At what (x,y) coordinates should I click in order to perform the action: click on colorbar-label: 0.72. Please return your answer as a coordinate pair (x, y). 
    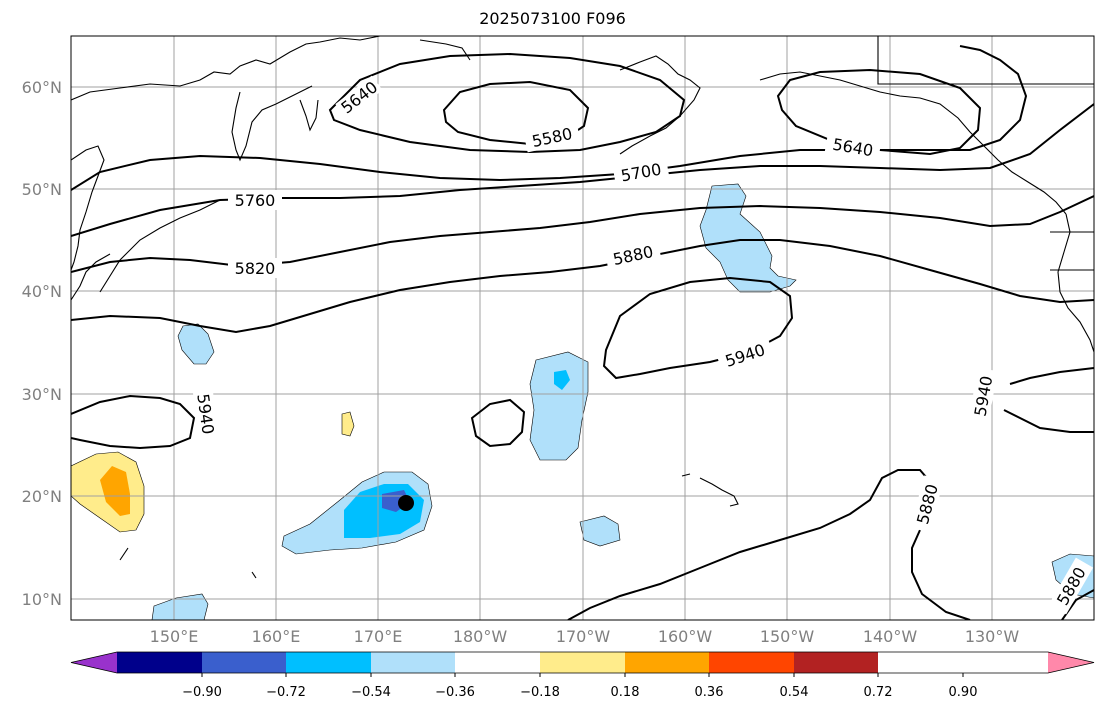
    Looking at the image, I should click on (878, 692).